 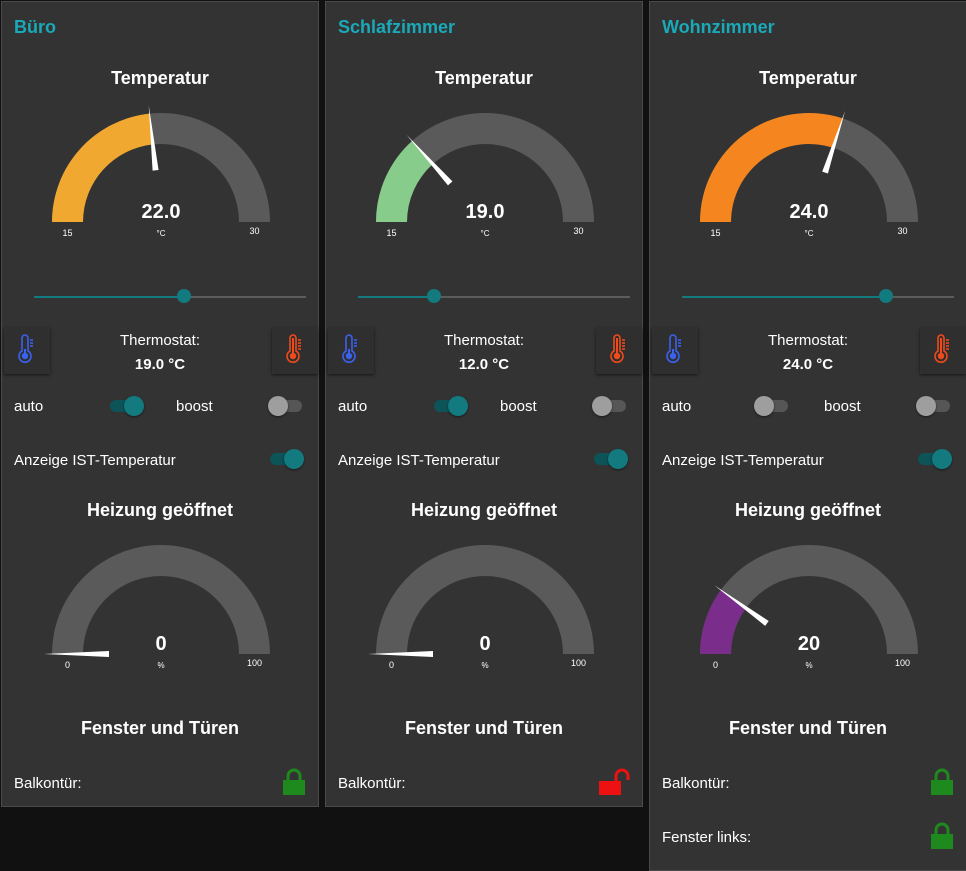 I want to click on temperature-gauge: 22.0 °C 15 30, so click(x=161, y=171).